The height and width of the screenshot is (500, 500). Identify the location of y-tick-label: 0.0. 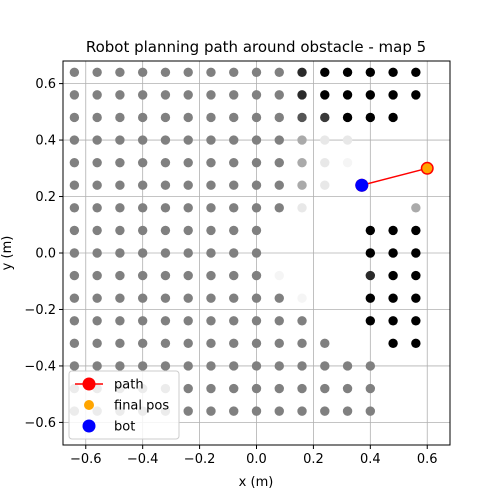
(45, 254).